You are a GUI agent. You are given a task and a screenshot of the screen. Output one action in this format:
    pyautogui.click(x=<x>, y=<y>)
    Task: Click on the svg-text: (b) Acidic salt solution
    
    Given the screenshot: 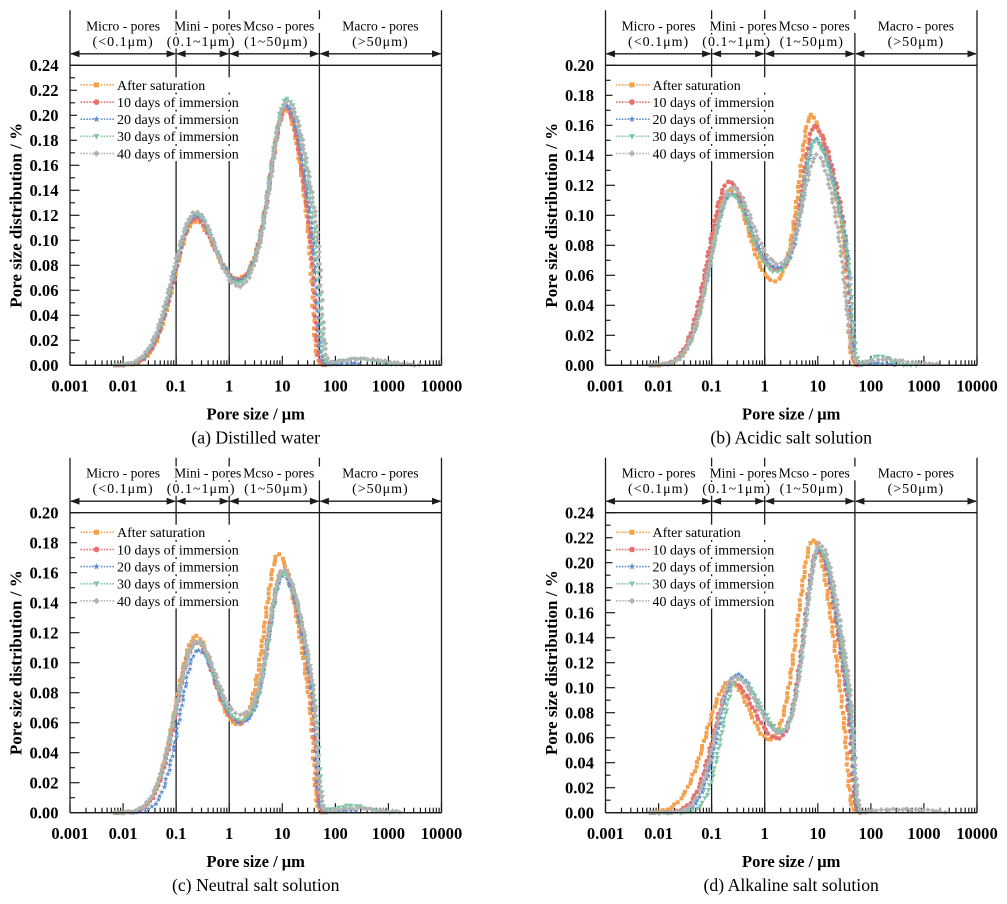 What is the action you would take?
    pyautogui.click(x=791, y=438)
    